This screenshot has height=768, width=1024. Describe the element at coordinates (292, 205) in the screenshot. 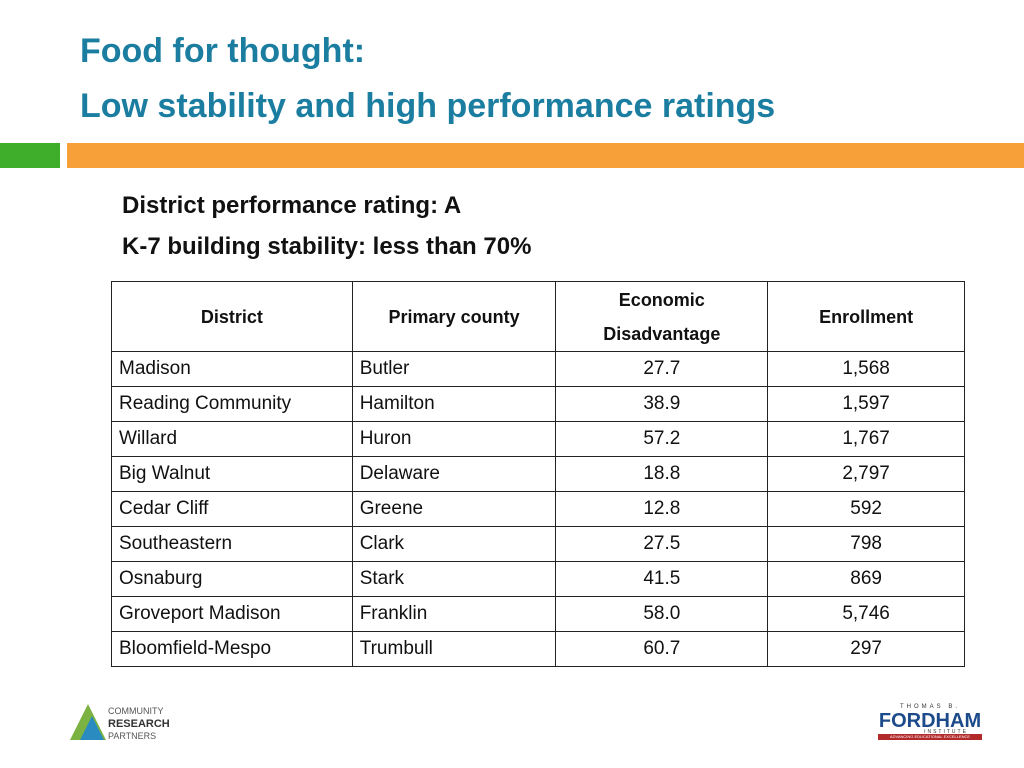

I see `subtitle-line: District performance rating: A` at that location.